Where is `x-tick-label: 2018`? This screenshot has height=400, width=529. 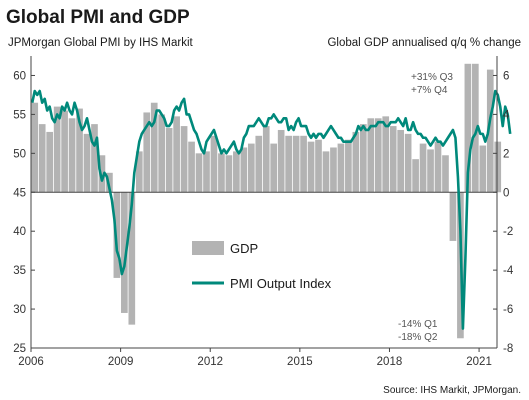 x-tick-label: 2018 is located at coordinates (390, 362).